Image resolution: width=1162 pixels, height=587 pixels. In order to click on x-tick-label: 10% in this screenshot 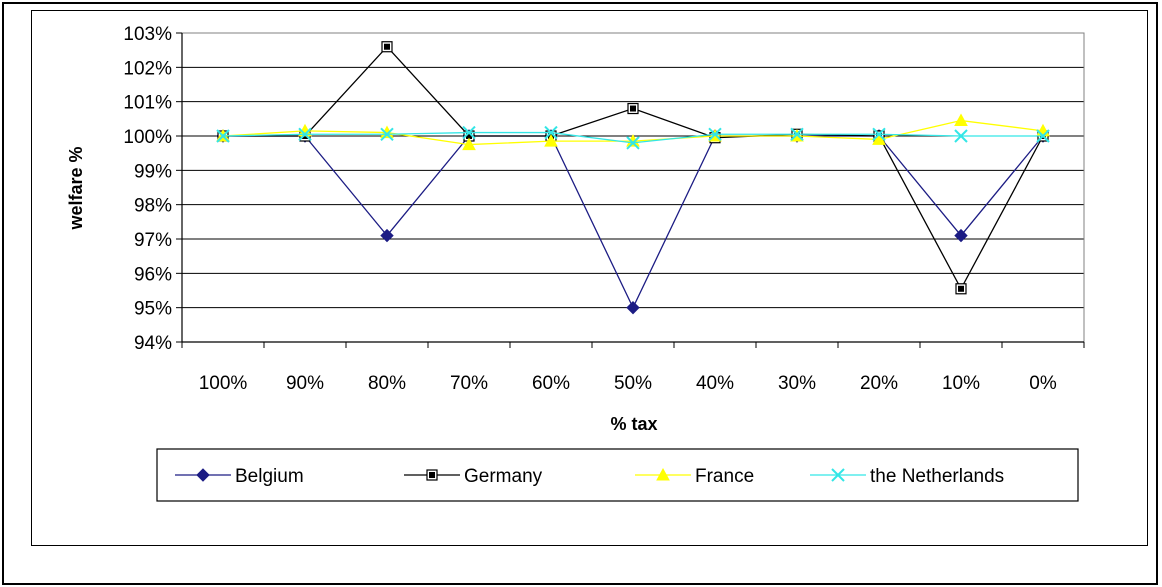, I will do `click(961, 383)`.